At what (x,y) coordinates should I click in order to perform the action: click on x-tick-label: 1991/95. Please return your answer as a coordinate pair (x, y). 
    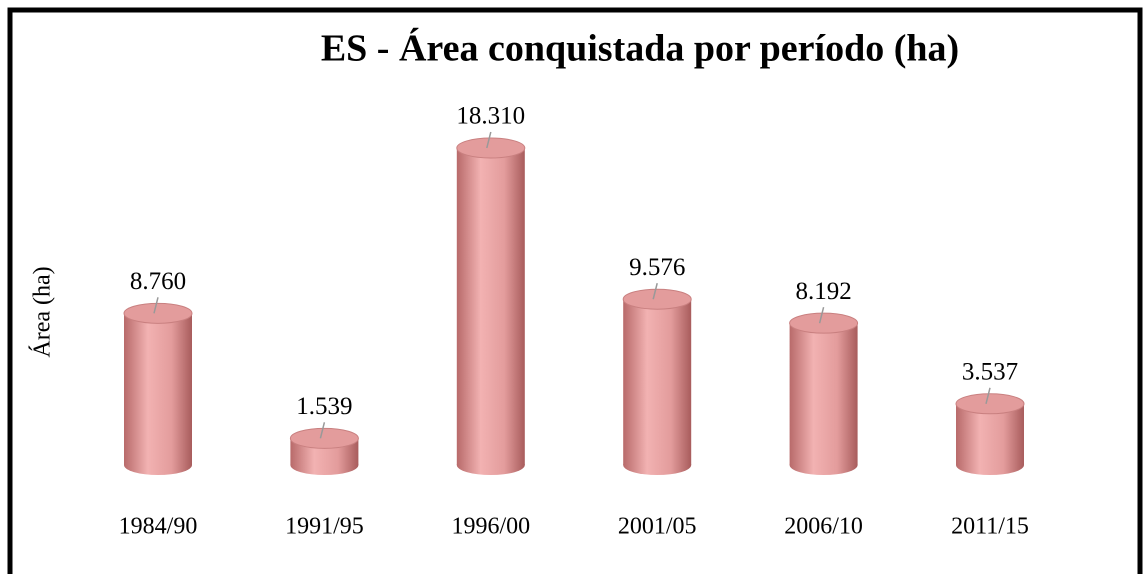
    Looking at the image, I should click on (324, 527).